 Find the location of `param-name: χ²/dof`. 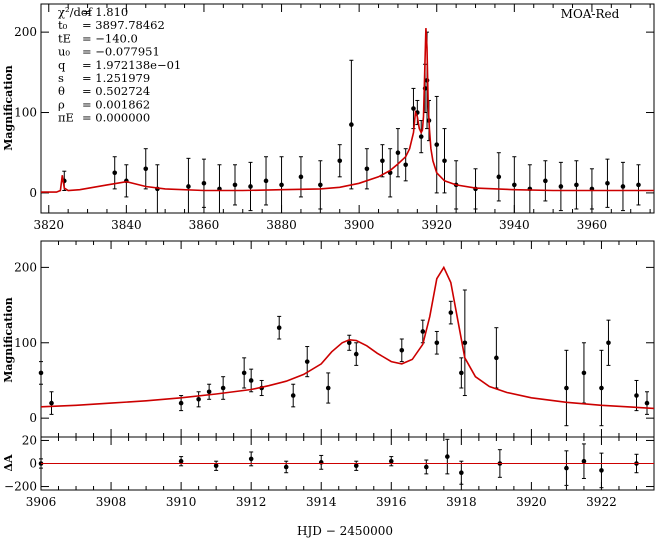

param-name: χ²/dof is located at coordinates (75, 12).